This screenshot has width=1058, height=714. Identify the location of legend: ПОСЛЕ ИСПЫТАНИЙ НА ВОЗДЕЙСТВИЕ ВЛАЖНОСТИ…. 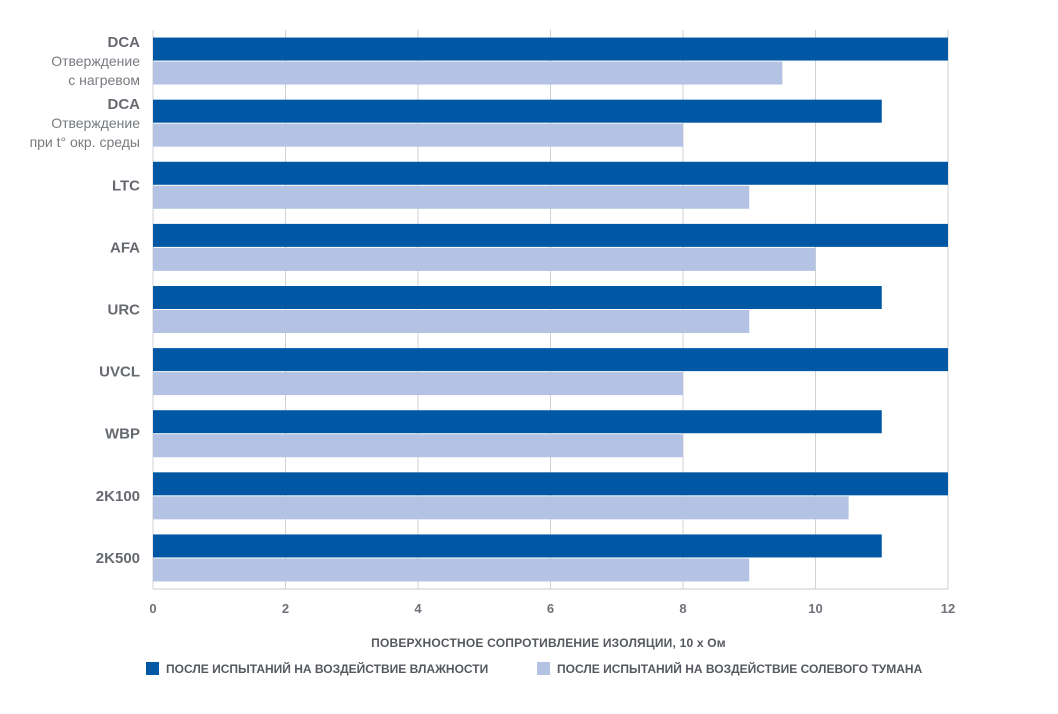
(534, 668).